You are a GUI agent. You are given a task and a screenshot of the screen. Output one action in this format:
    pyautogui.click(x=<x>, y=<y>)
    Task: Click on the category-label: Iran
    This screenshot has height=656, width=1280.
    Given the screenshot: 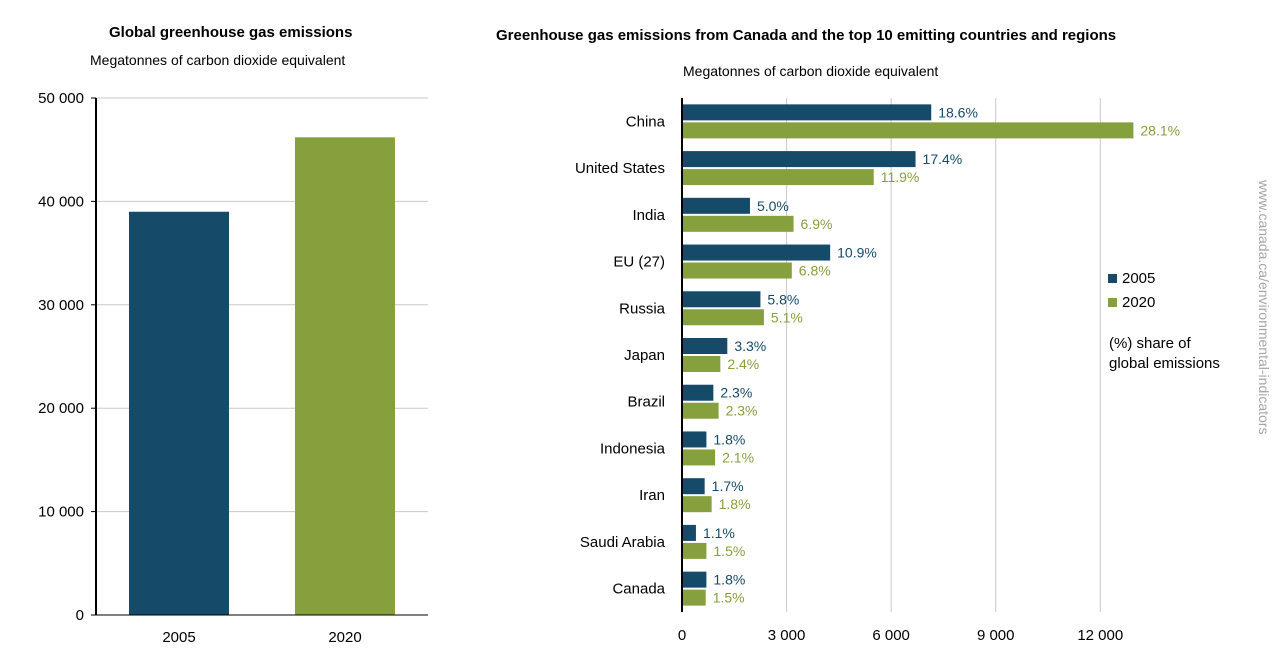 What is the action you would take?
    pyautogui.click(x=652, y=495)
    